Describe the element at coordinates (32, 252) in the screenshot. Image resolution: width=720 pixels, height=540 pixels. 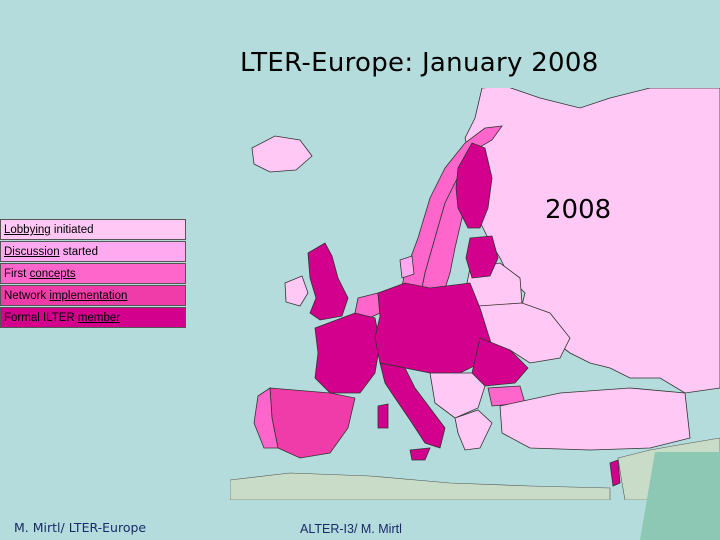
I see `legend-item-text-underlined: Discussion` at that location.